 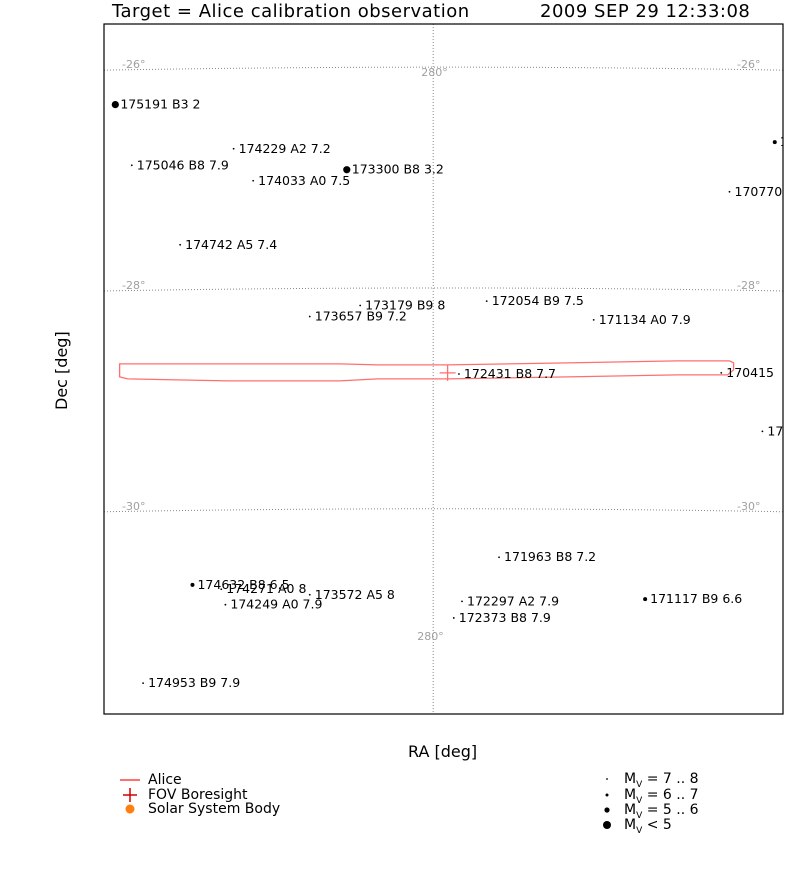 What do you see at coordinates (361, 316) in the screenshot?
I see `star-label: 173657 B9 7.2` at bounding box center [361, 316].